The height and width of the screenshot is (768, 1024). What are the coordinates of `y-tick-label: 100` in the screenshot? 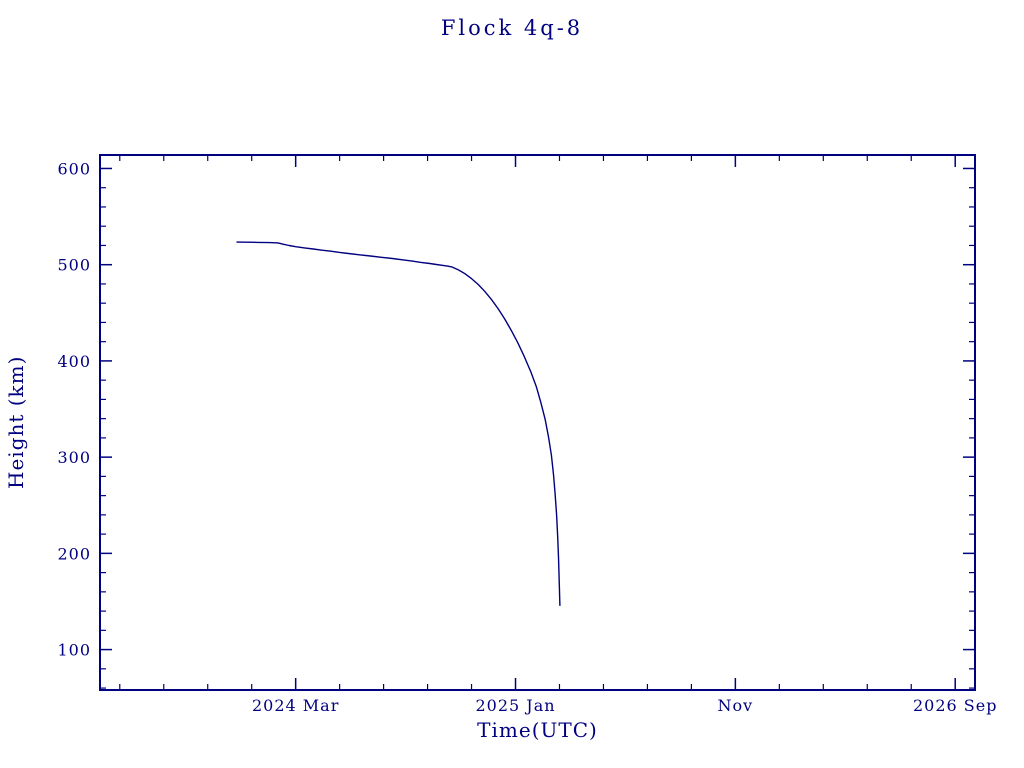 It's located at (74, 650).